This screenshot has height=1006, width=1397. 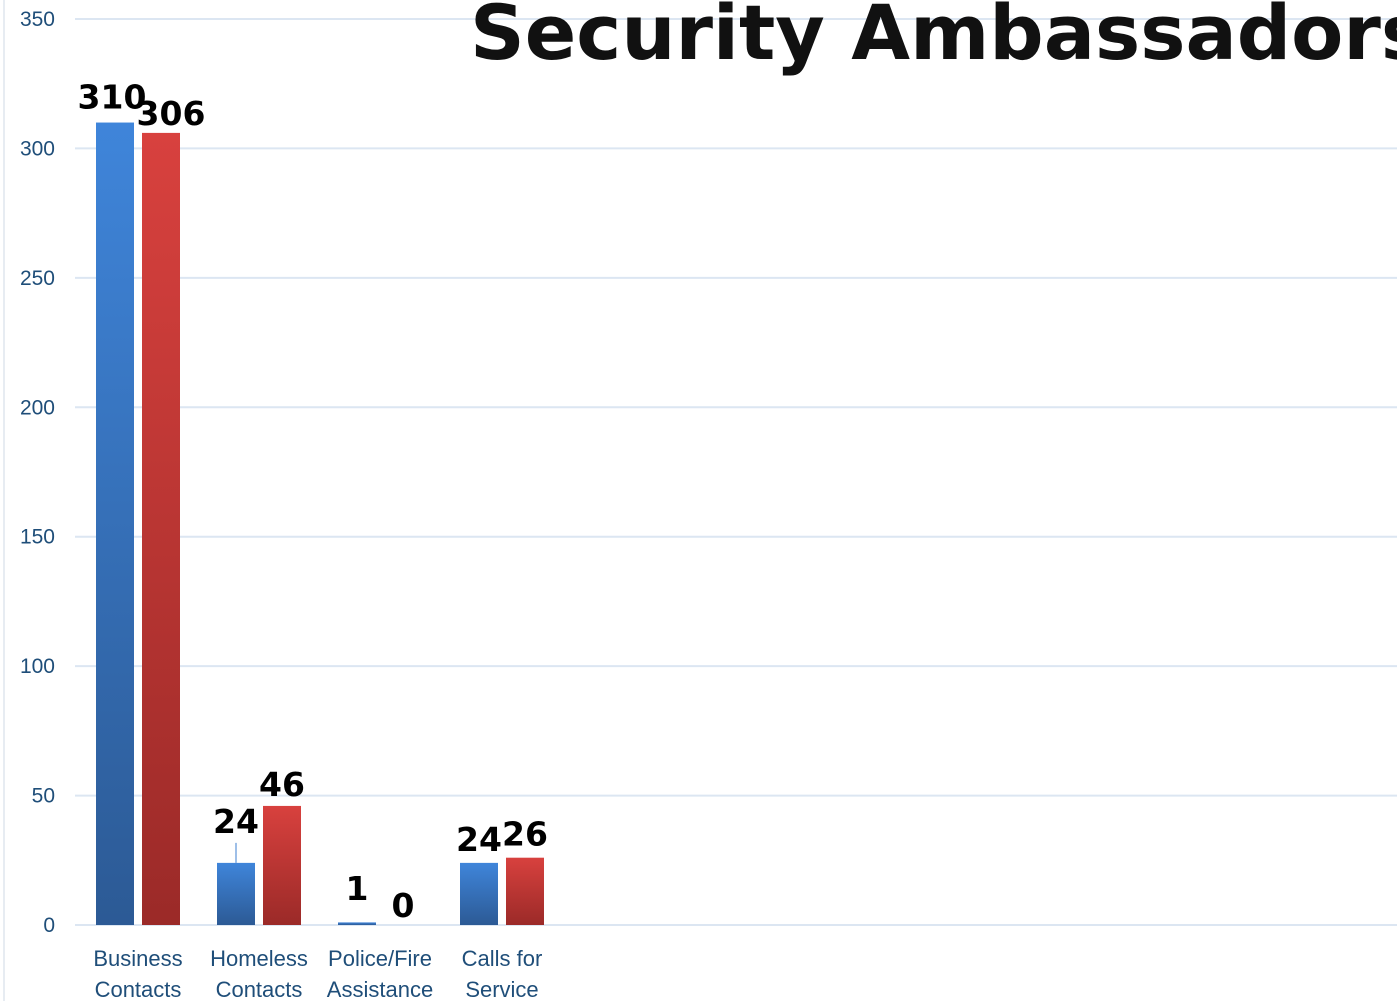 I want to click on y-tick-label: 250, so click(x=37, y=278).